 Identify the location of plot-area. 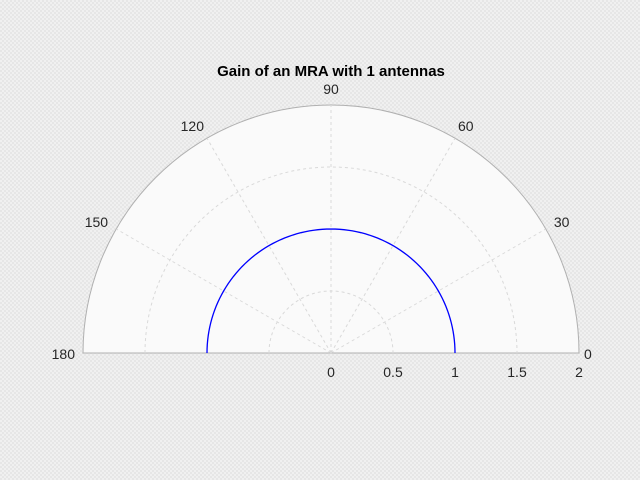
(331, 291).